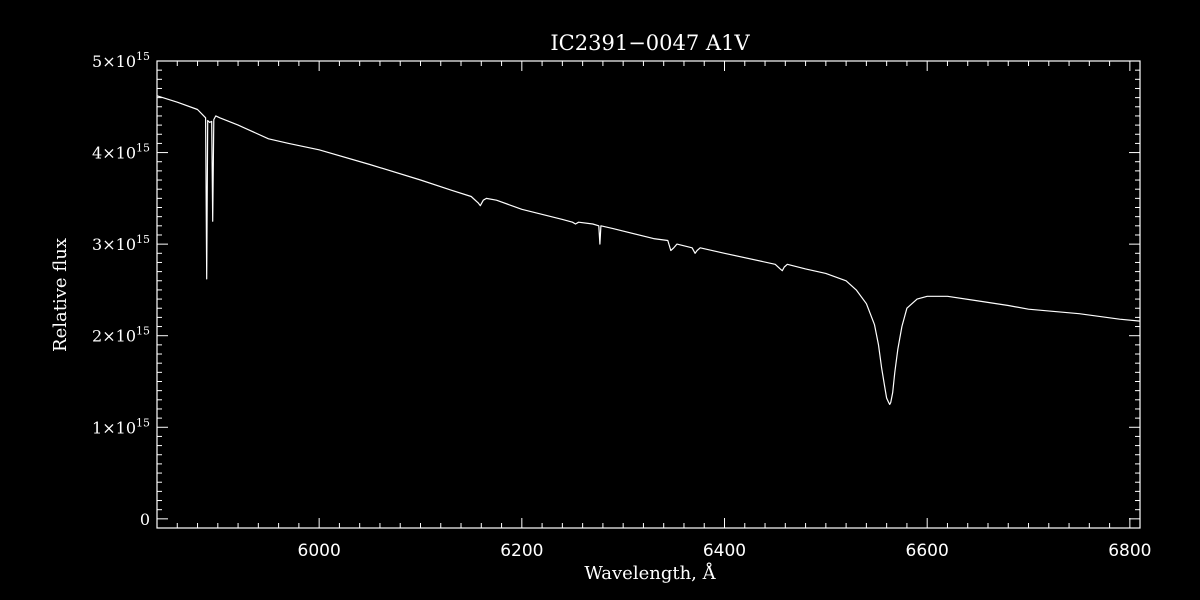 This screenshot has height=600, width=1200. I want to click on x-tick-label: 6400, so click(724, 551).